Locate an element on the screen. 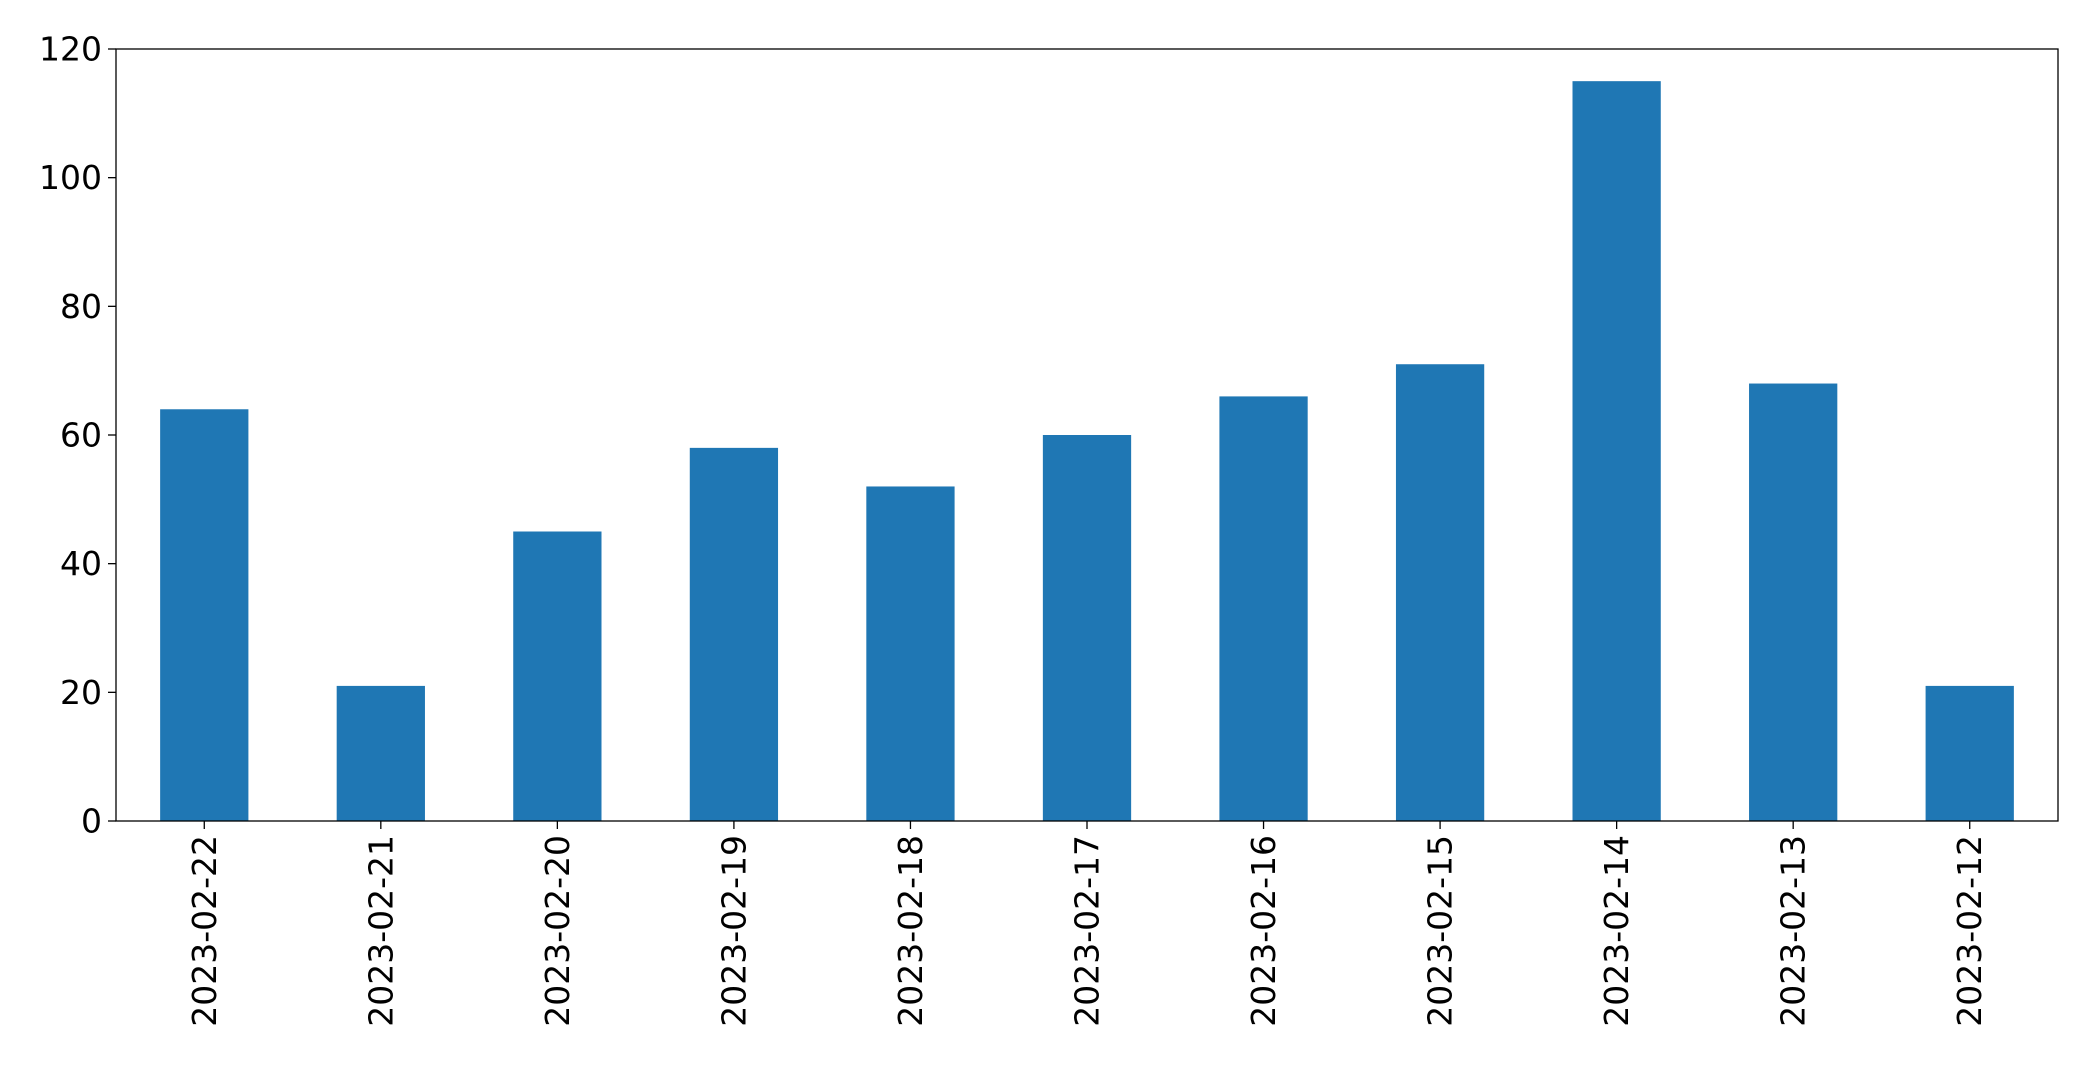  x-tick-label: 2023-02-12 is located at coordinates (1969, 931).